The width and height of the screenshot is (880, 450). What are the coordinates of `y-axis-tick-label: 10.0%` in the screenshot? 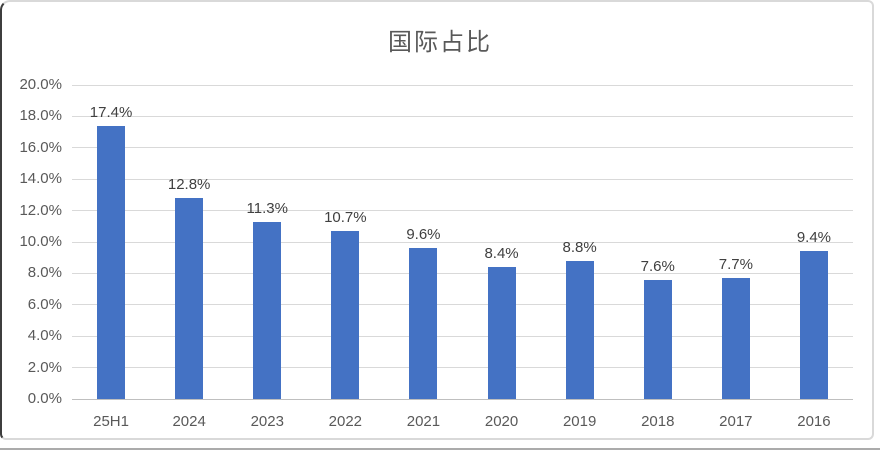 It's located at (40, 241).